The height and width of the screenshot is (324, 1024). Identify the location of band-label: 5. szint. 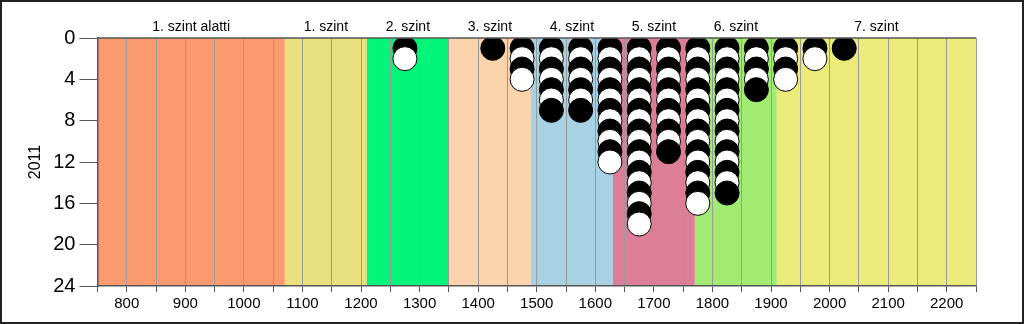
(654, 25).